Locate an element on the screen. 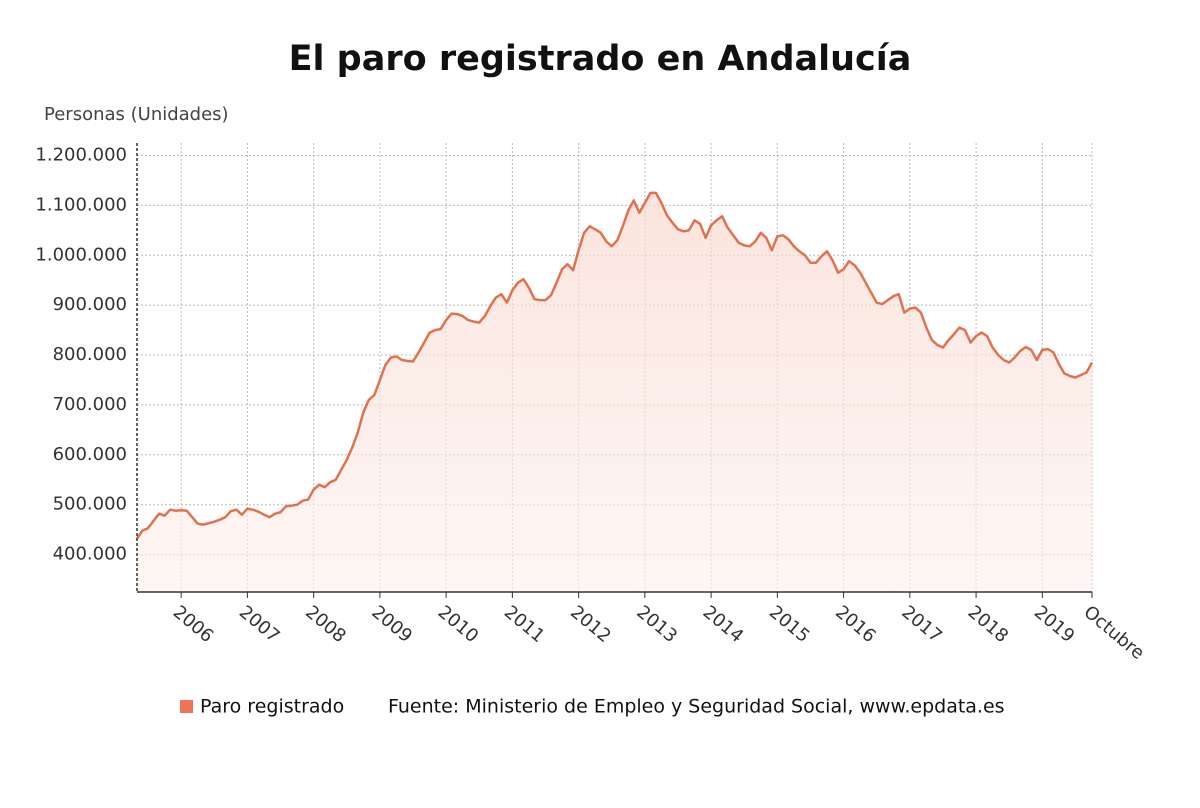  x-tick-label: 2008 is located at coordinates (325, 625).